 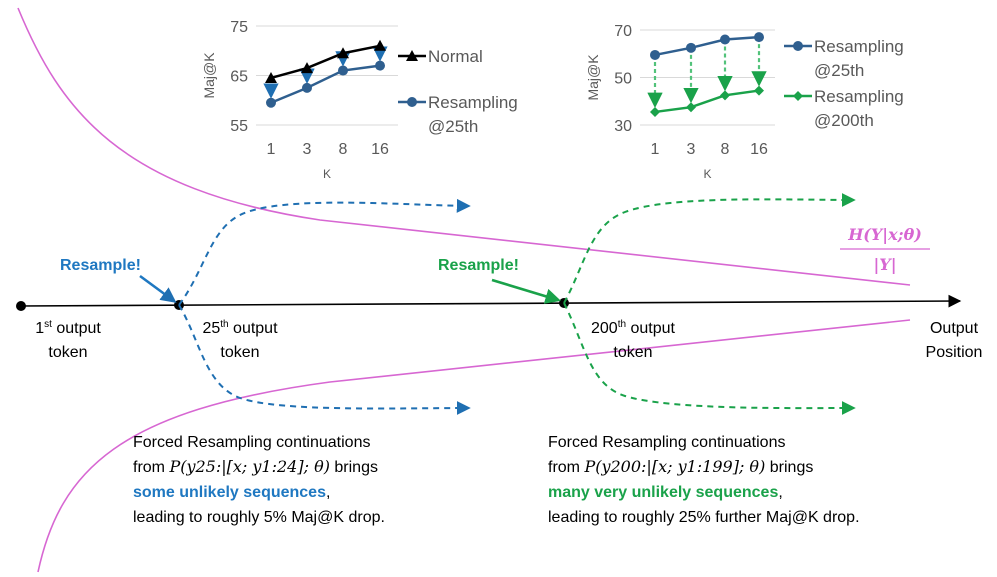 I want to click on caption-25th-line3: some unlikely sequences,, so click(x=231, y=492).